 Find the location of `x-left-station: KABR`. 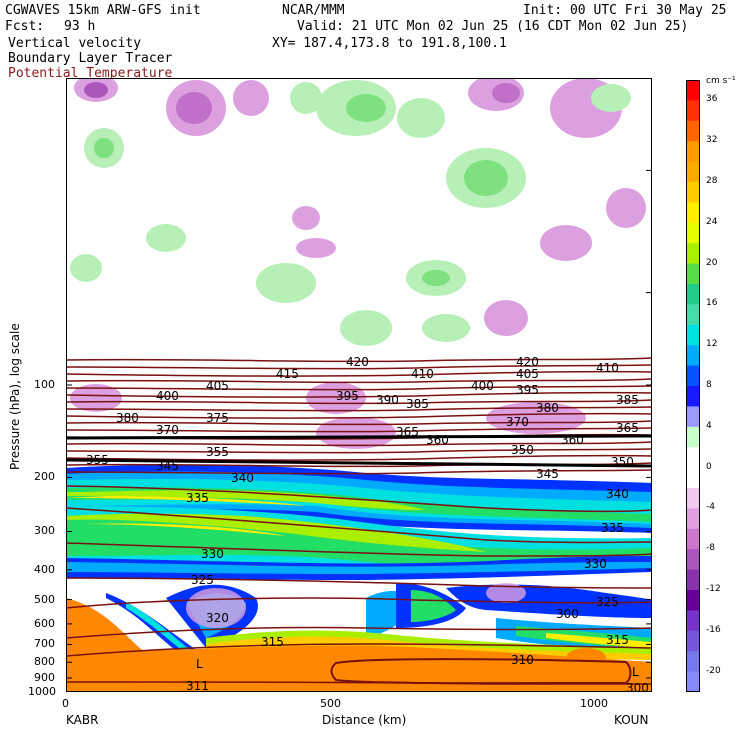

x-left-station: KABR is located at coordinates (82, 720).